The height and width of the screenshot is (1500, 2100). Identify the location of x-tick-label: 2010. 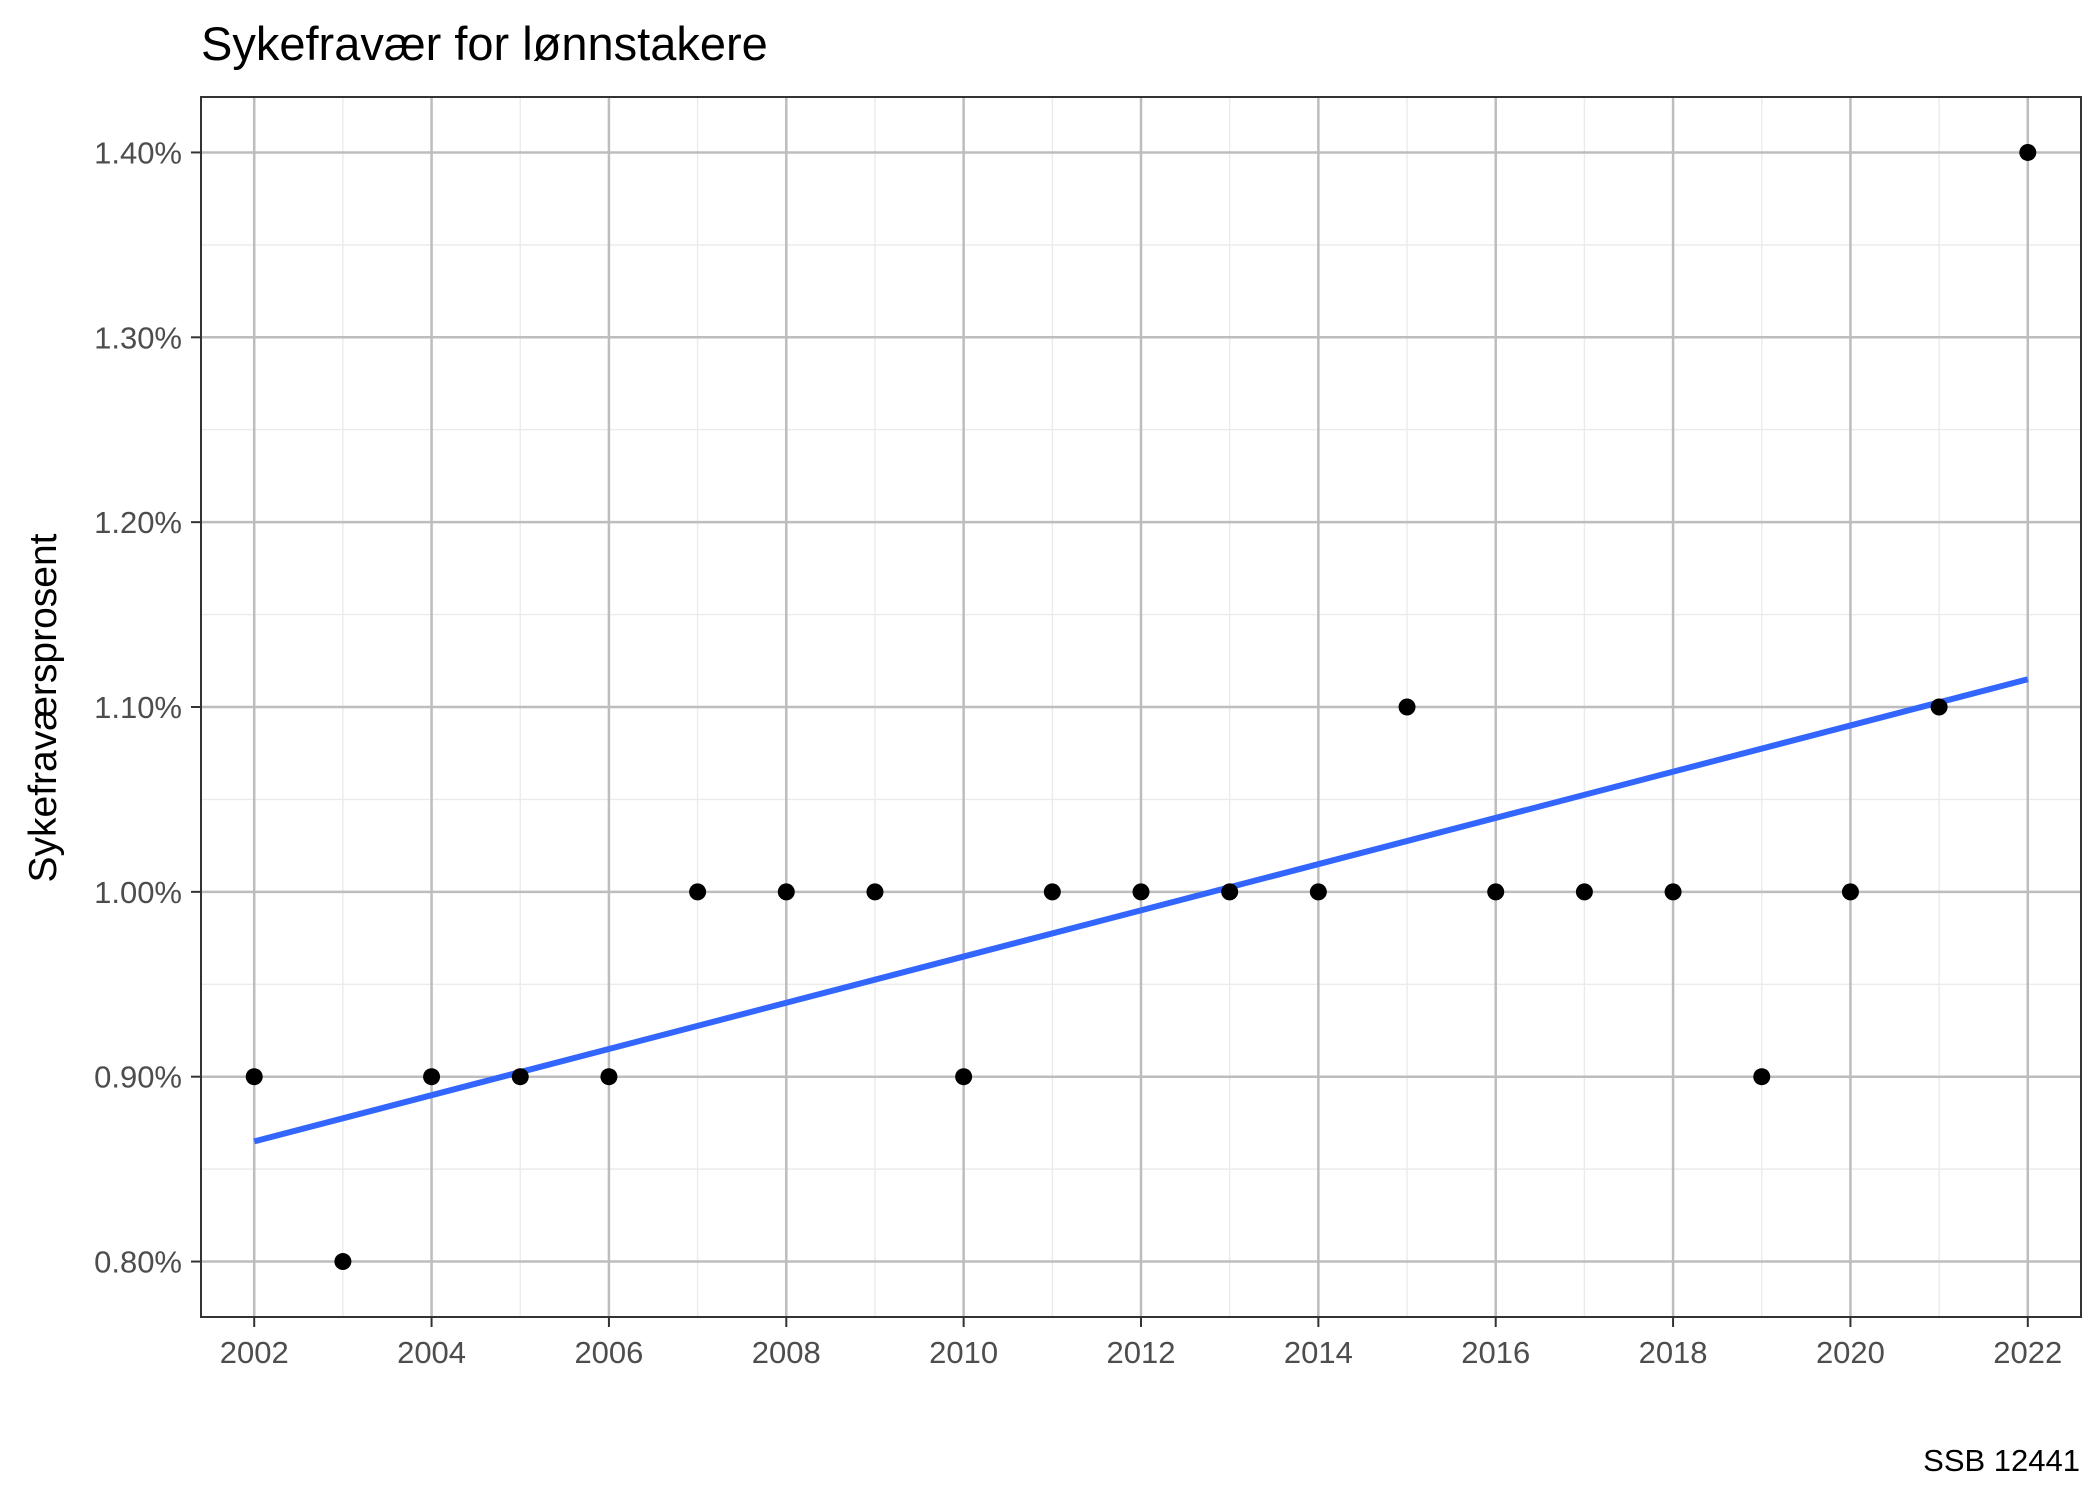
(963, 1352).